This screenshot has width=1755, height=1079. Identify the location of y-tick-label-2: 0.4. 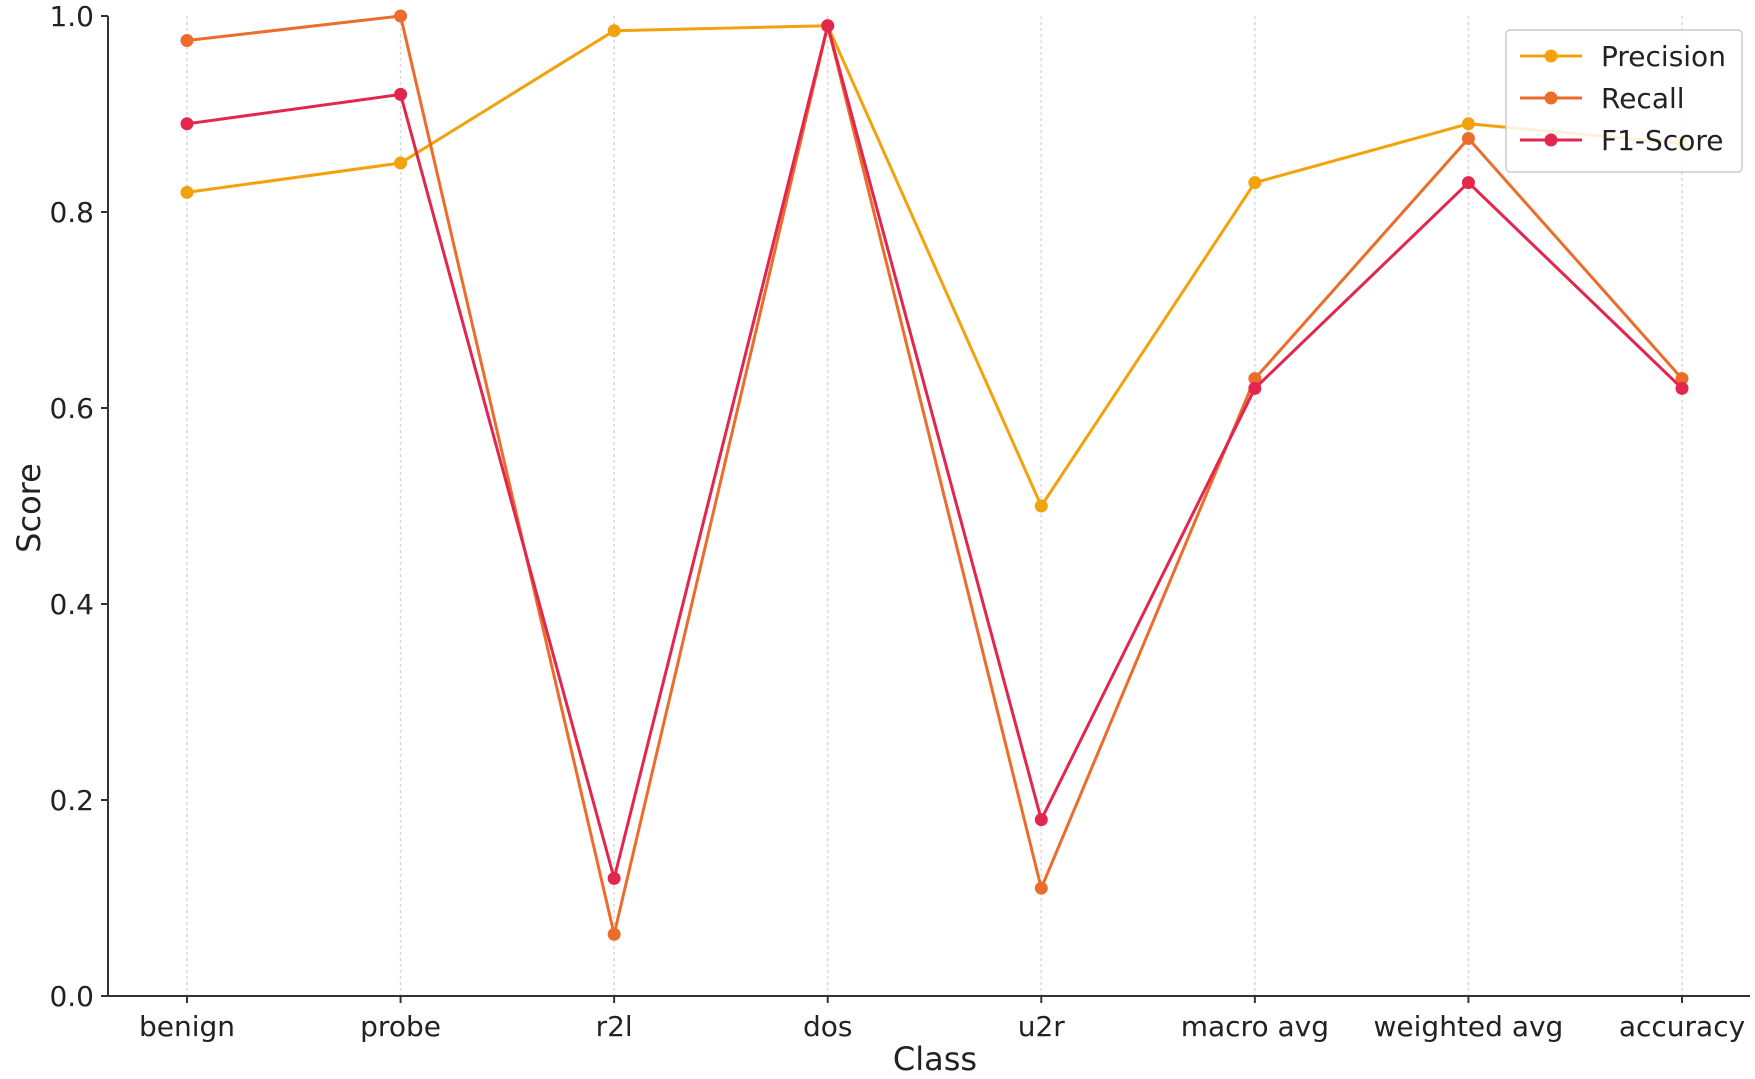
(71, 604).